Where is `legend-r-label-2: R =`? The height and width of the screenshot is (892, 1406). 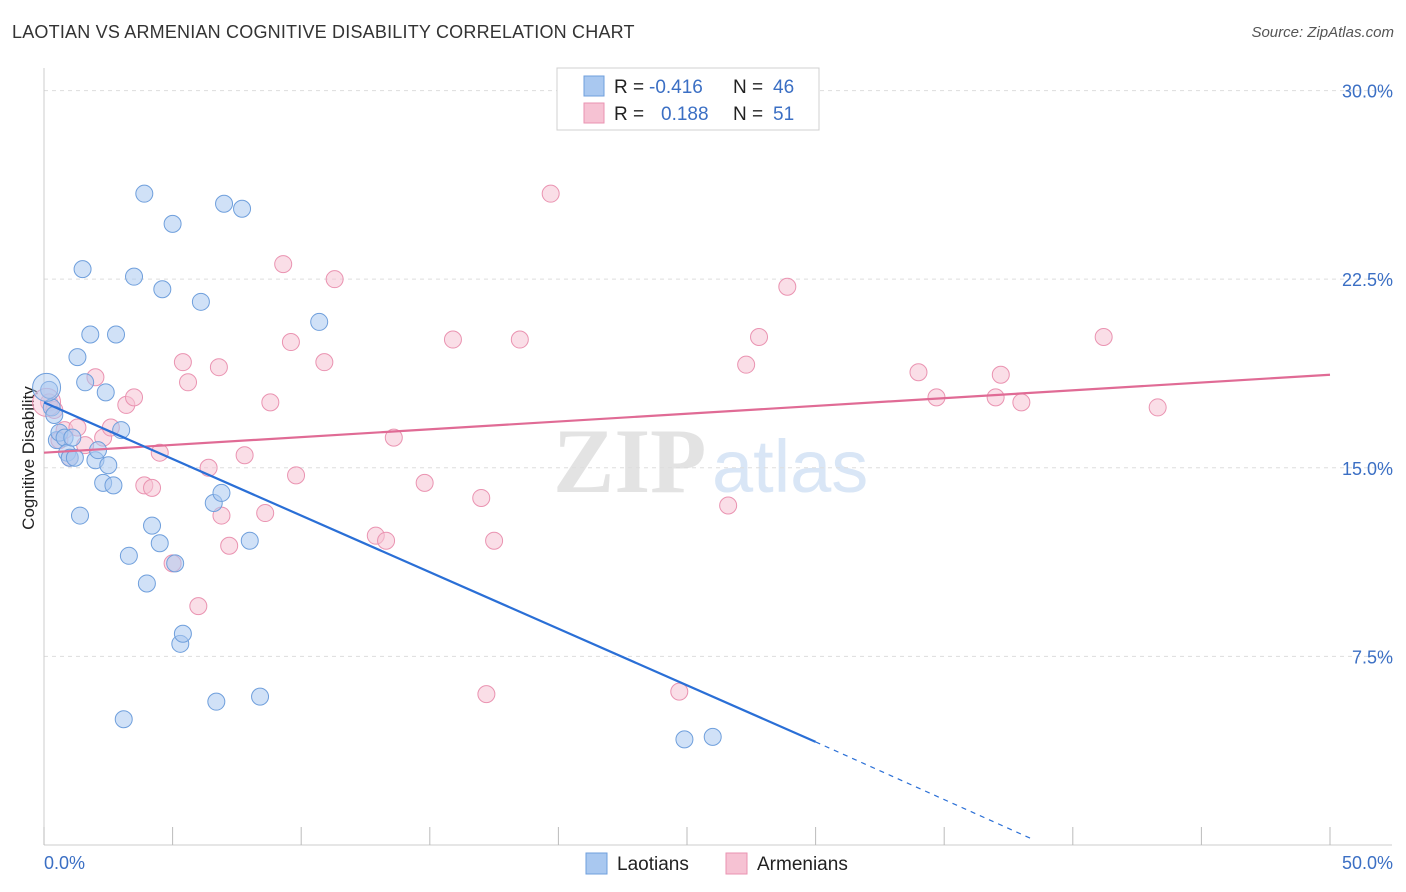
legend-r-label-2: R = is located at coordinates (629, 114).